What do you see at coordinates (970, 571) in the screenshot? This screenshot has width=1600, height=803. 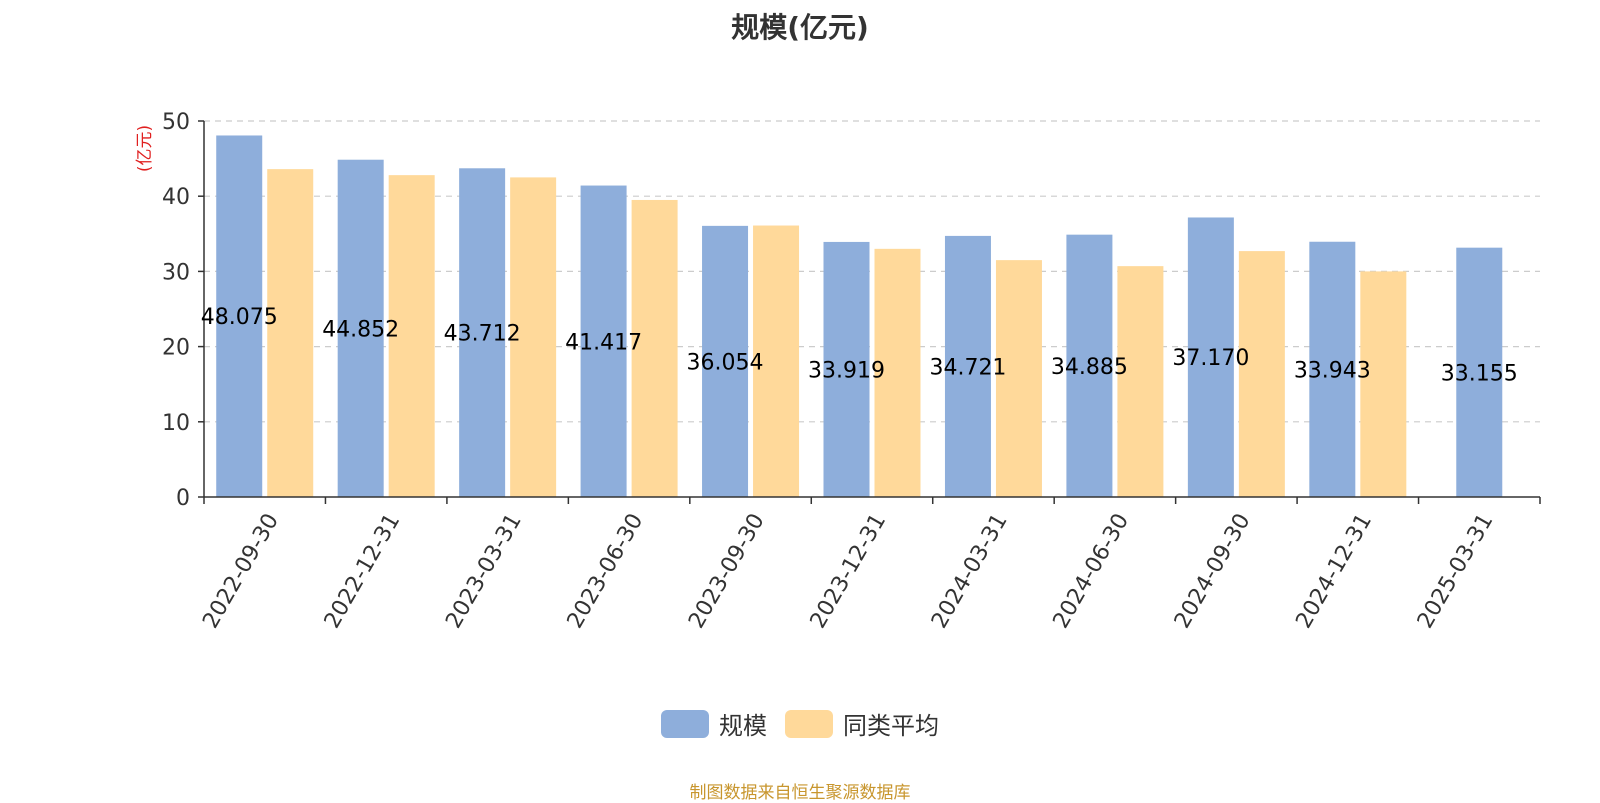 I see `x-tick-label-2024-03-31: 2024-03-31` at bounding box center [970, 571].